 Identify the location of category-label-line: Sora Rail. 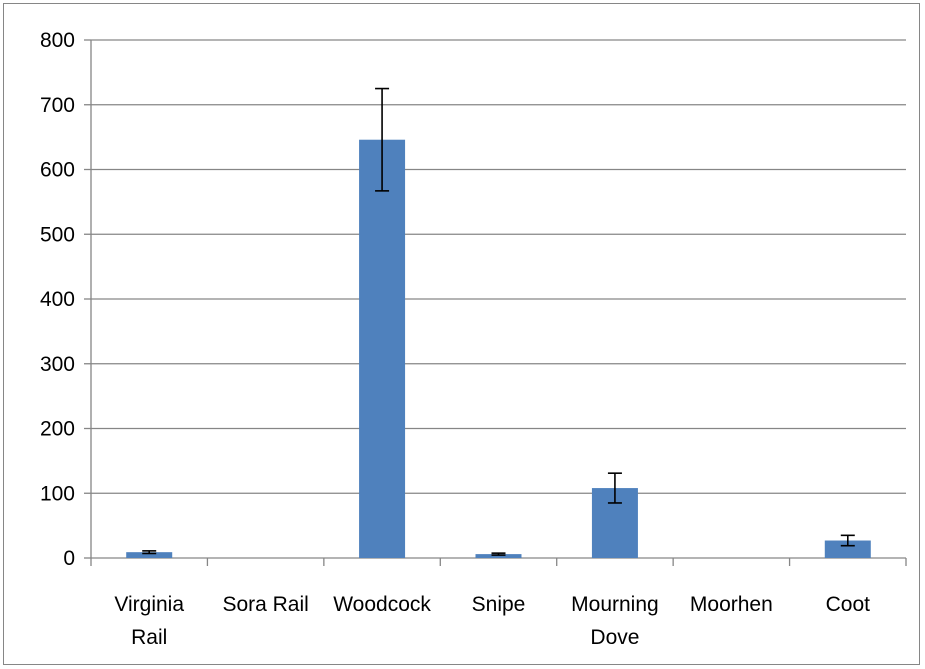
(265, 604).